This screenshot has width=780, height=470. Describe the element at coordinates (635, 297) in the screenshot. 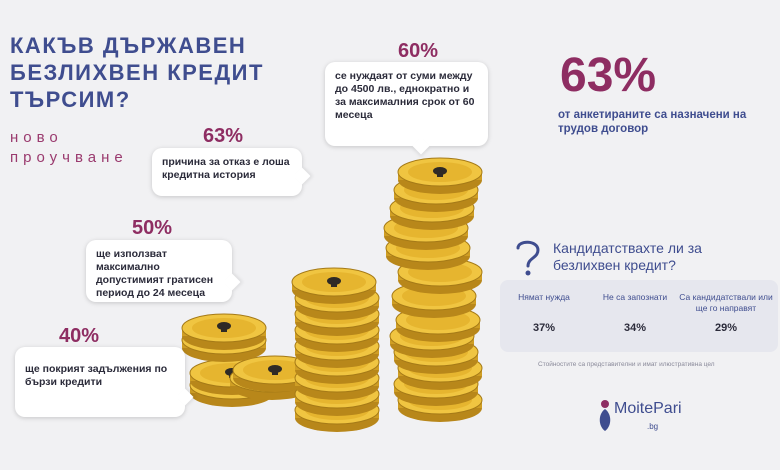

I see `survey-label: Не са запознати` at that location.